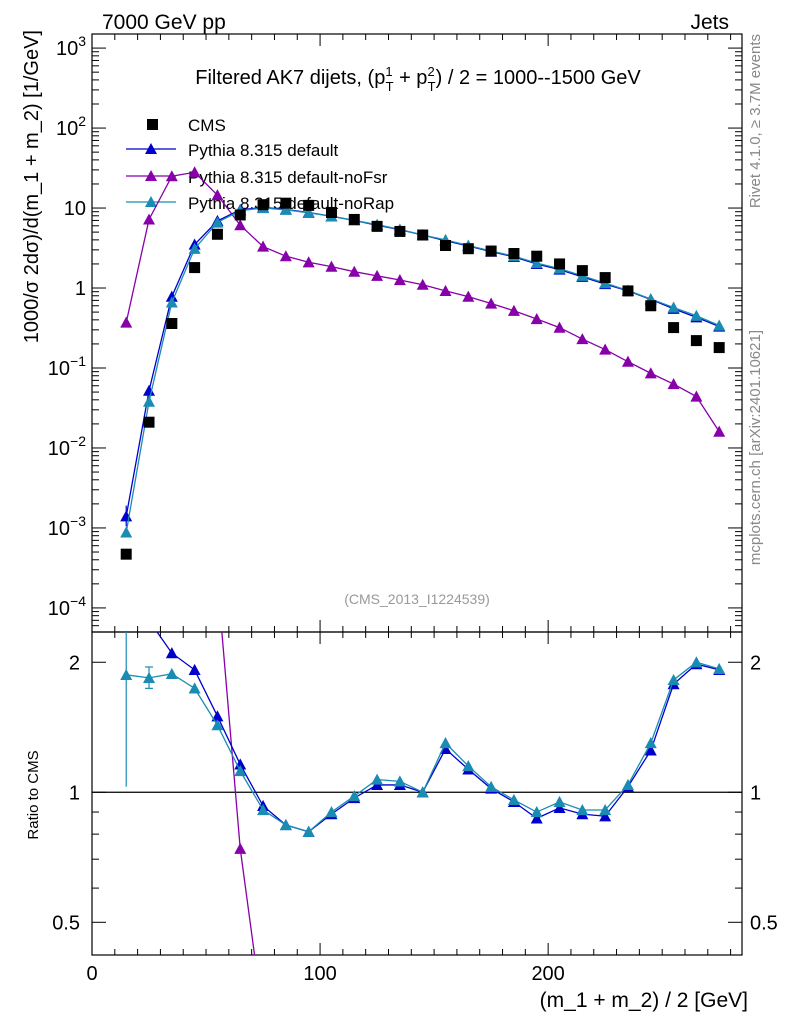 This screenshot has width=786, height=1024. What do you see at coordinates (755, 121) in the screenshot?
I see `rivet-events-label: Rivet 4.1.0, ≥ 3.7M events` at bounding box center [755, 121].